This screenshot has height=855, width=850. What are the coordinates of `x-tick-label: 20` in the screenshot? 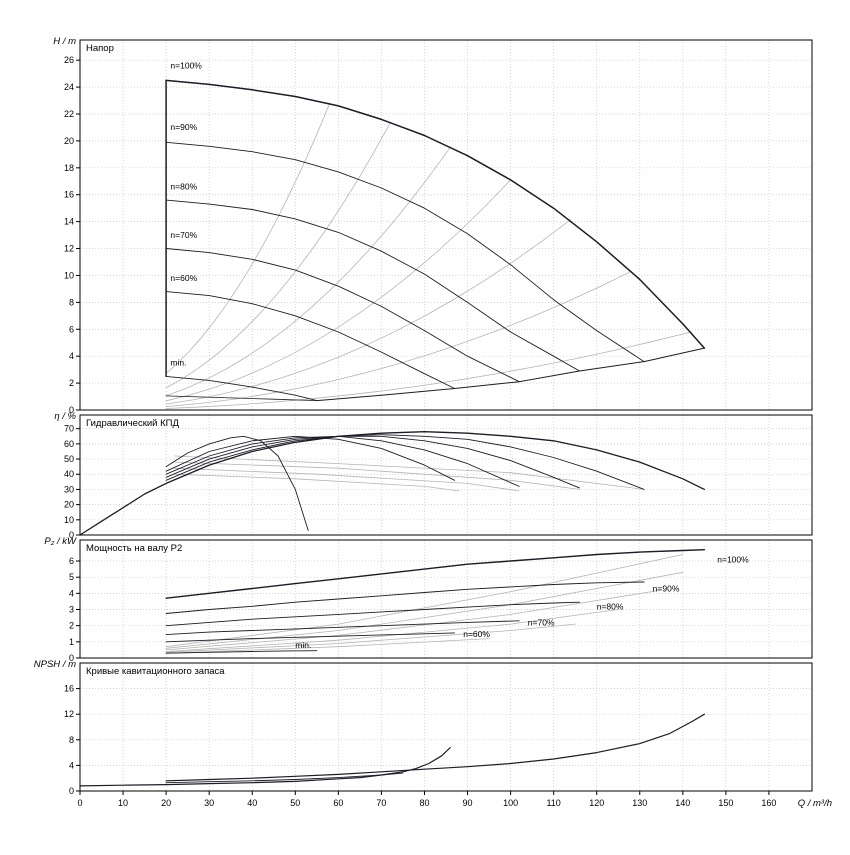 It's located at (166, 803).